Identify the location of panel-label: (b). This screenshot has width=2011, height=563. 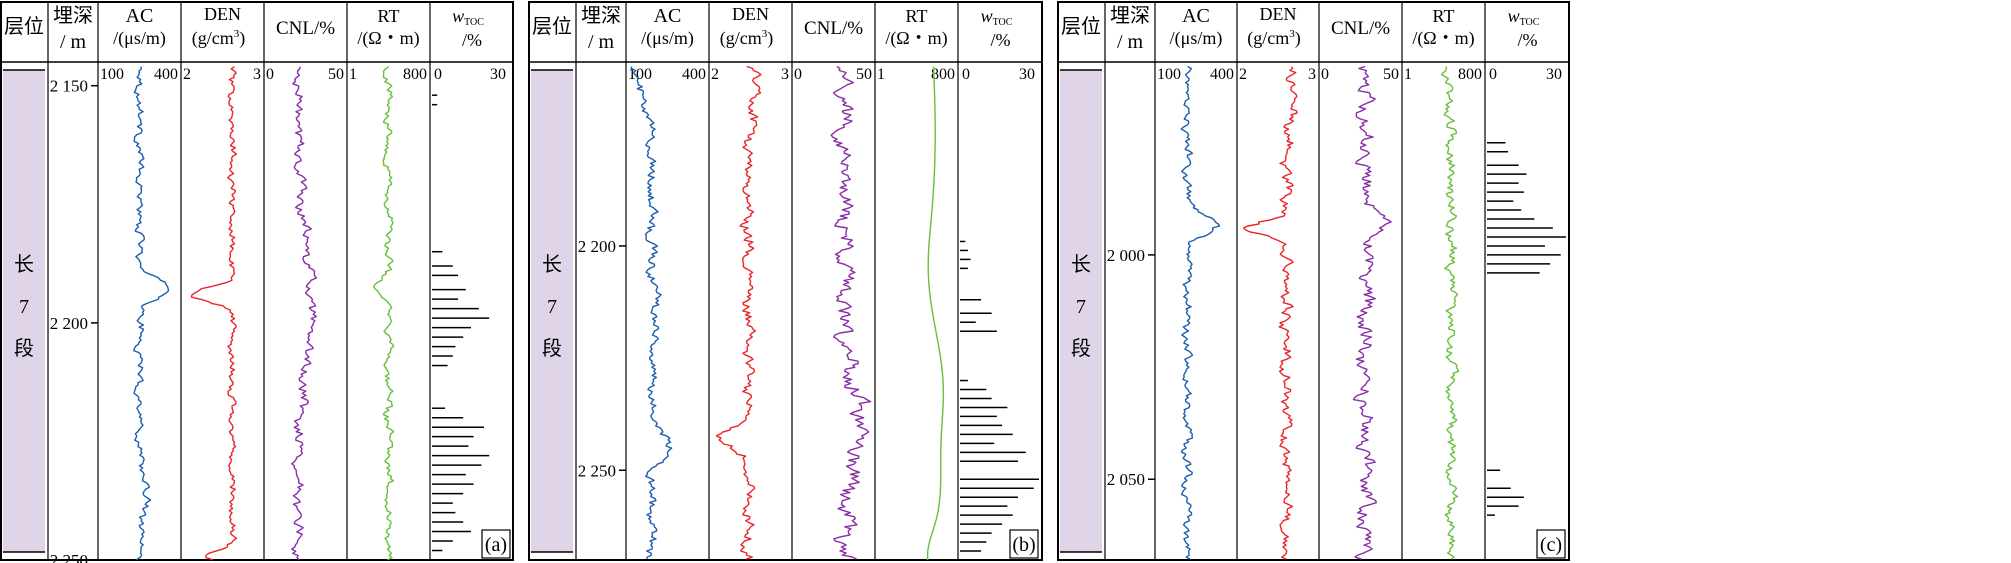
(1023, 545).